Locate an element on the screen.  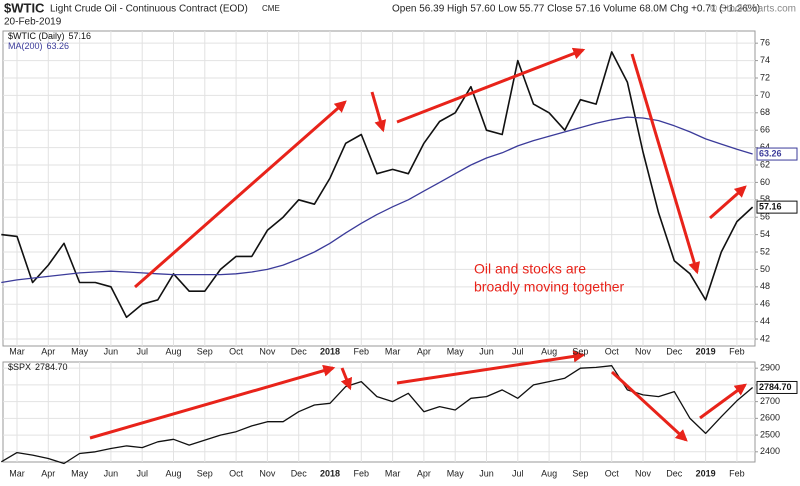
legend-name: MA(200) is located at coordinates (25, 46).